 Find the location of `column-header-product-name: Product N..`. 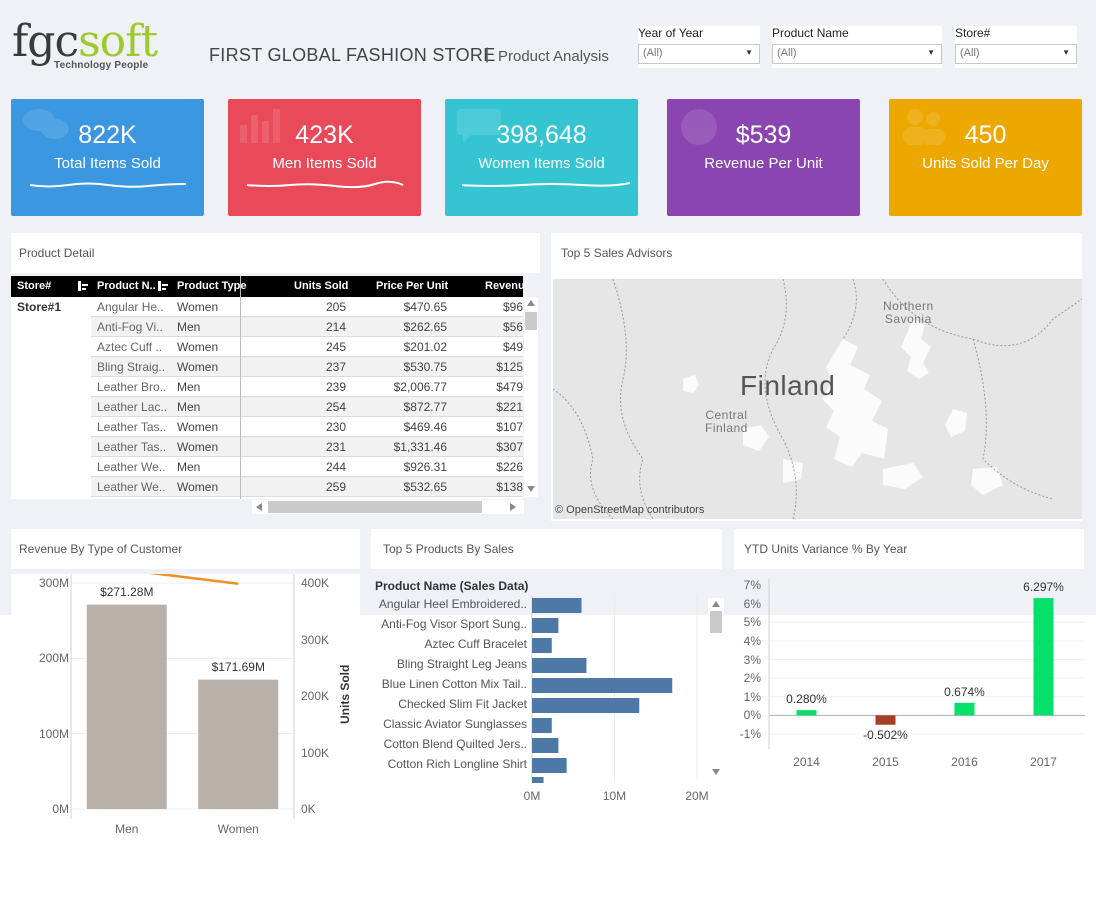

column-header-product-name: Product N.. is located at coordinates (126, 286).